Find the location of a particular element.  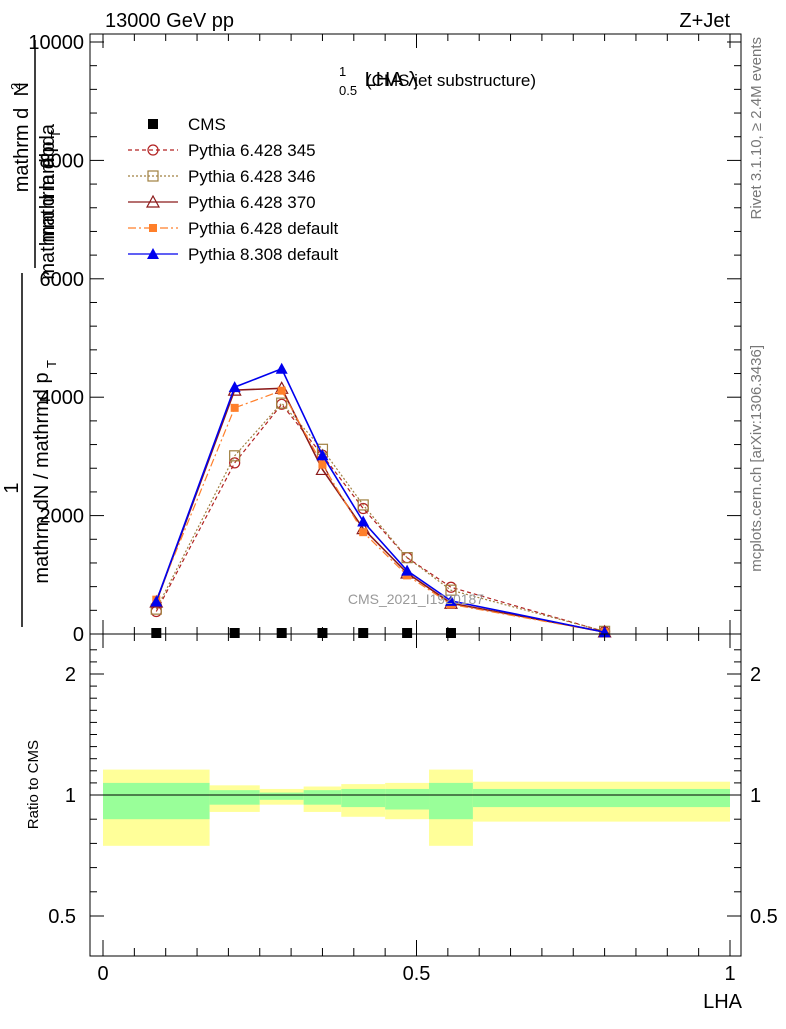

legend-entry-p8def: Pythia 8.308 default is located at coordinates (233, 254).